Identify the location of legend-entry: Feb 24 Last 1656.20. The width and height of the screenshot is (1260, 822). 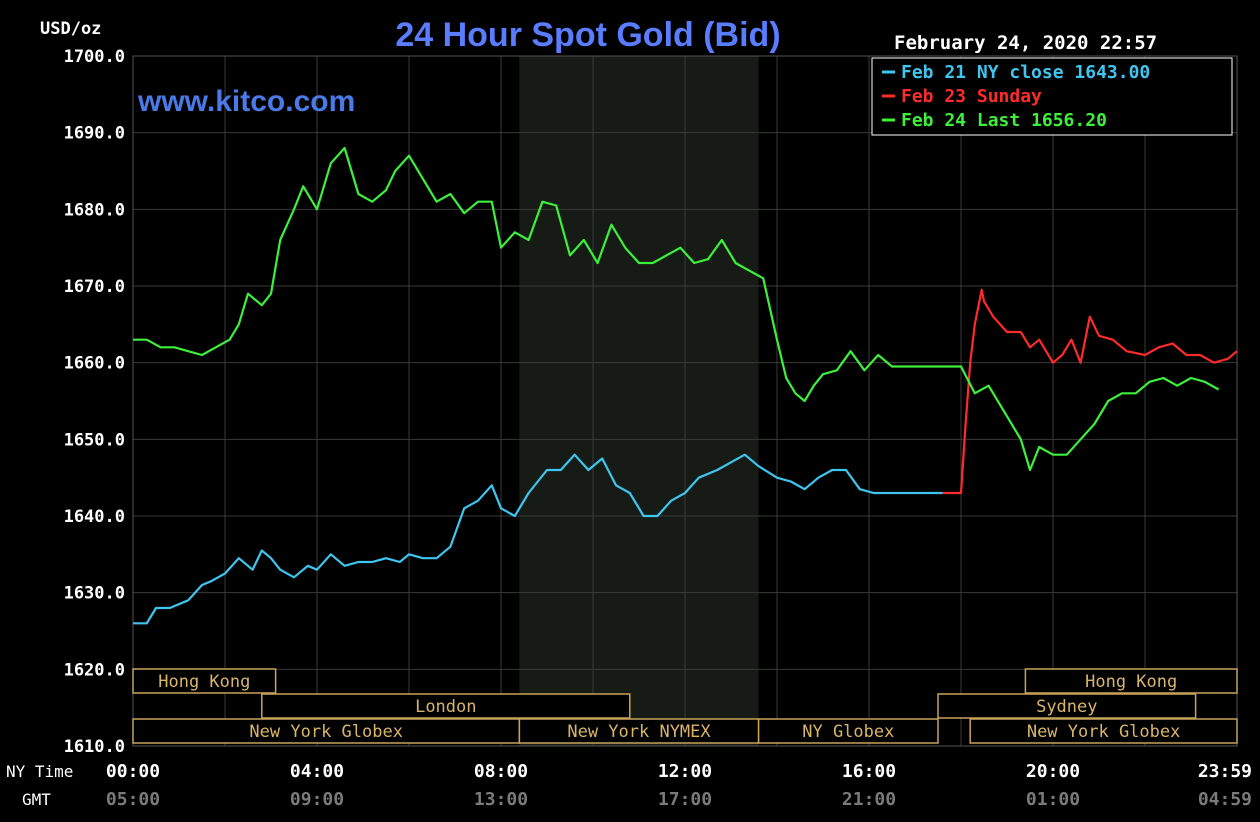
(1004, 120).